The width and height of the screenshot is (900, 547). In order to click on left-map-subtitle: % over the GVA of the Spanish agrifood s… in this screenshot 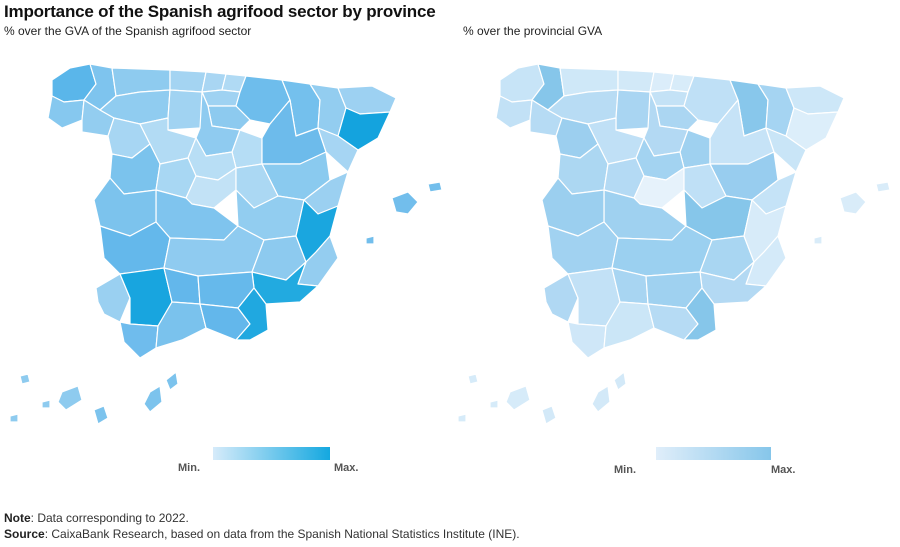, I will do `click(128, 31)`.